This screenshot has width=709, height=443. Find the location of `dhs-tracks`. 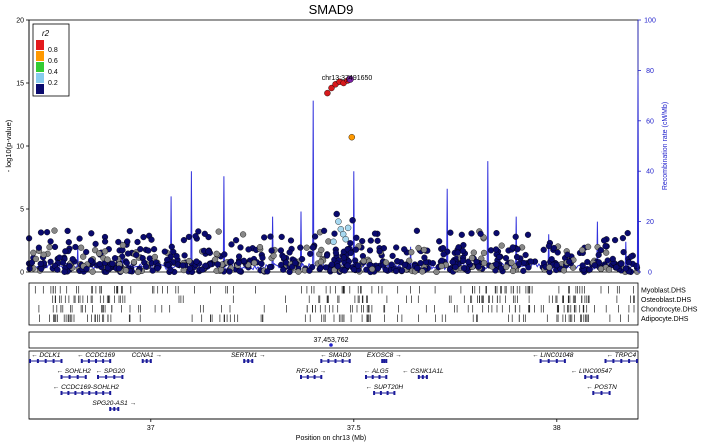

dhs-tracks is located at coordinates (334, 304).